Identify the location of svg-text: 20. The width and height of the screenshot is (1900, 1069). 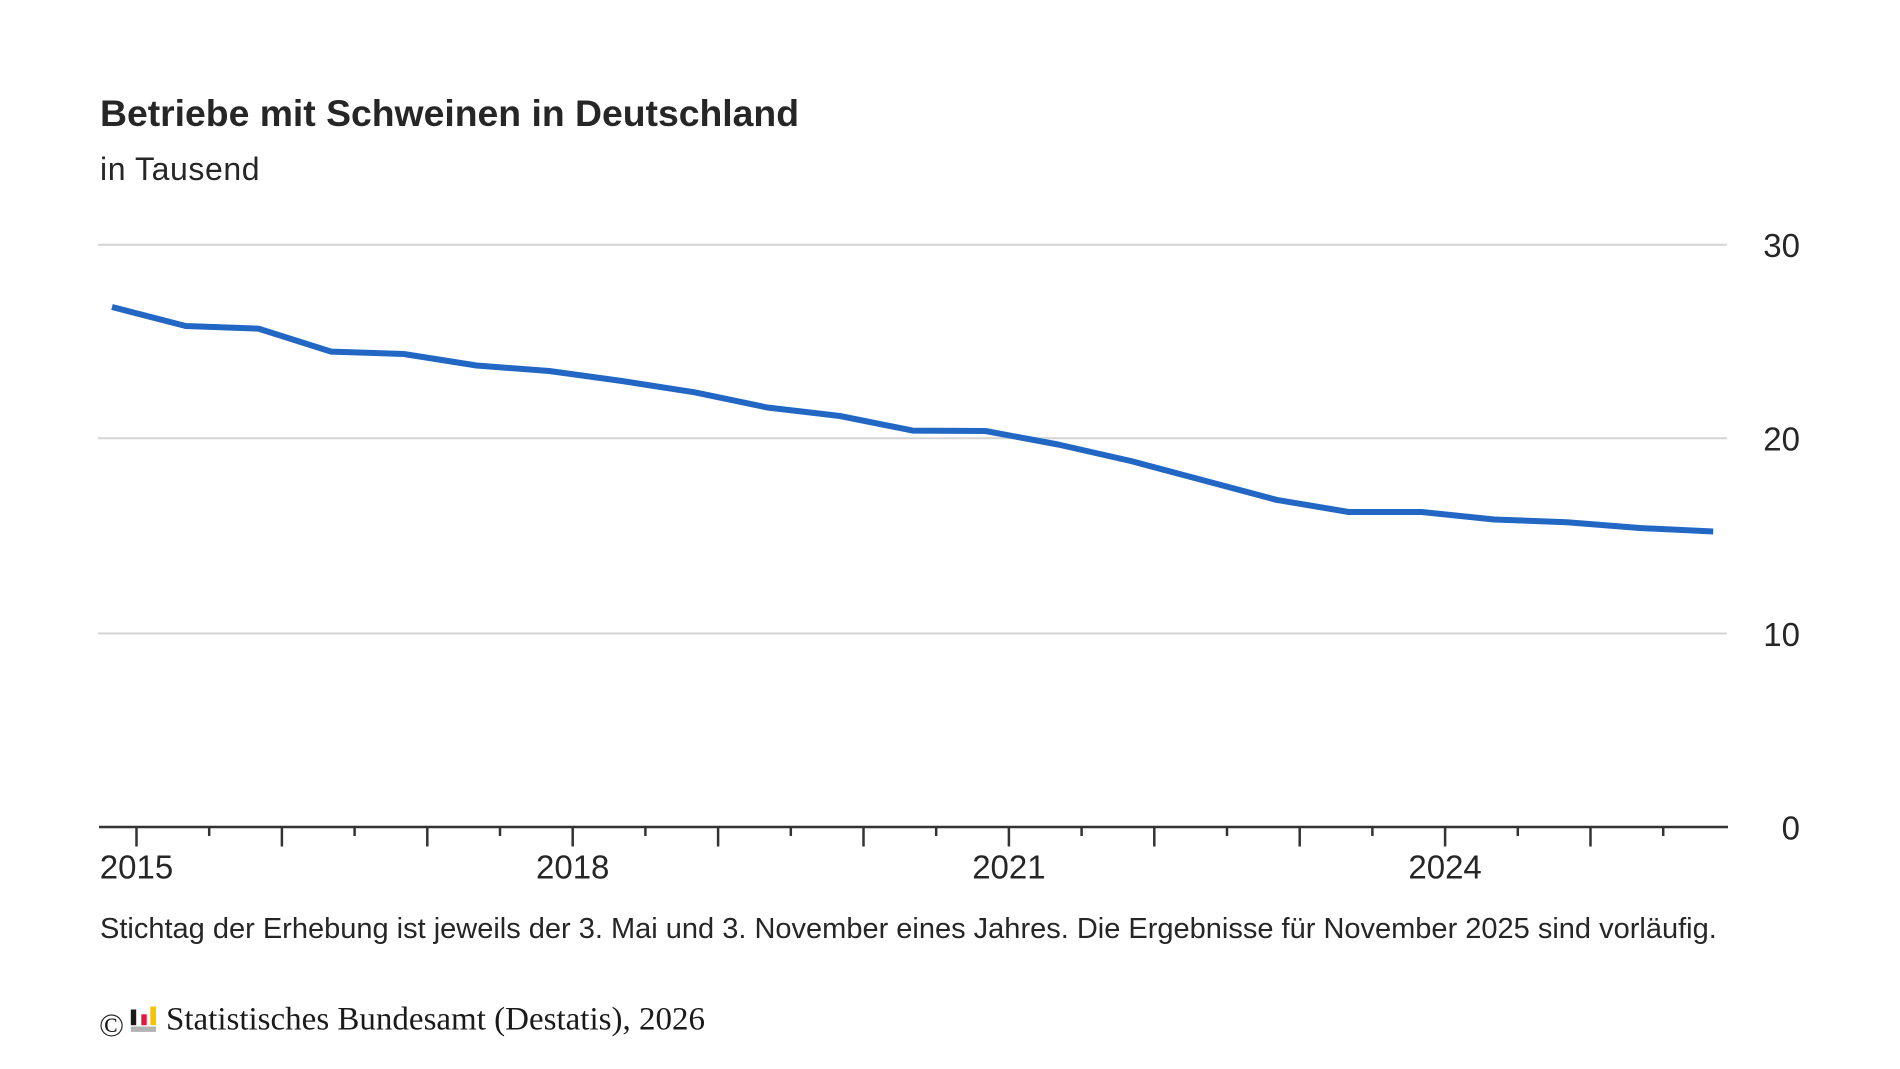
(1781, 439).